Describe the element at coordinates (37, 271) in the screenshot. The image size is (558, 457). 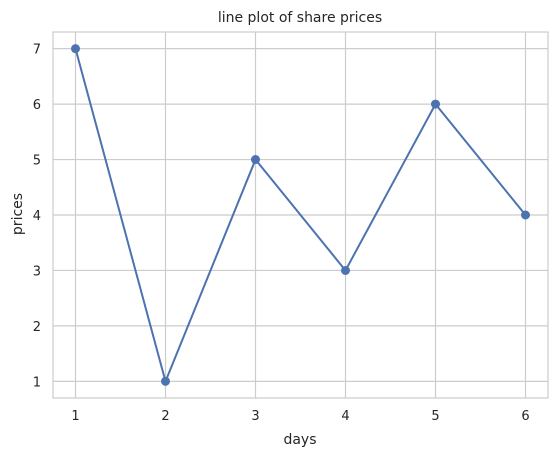
I see `y-tick-label: 3` at that location.